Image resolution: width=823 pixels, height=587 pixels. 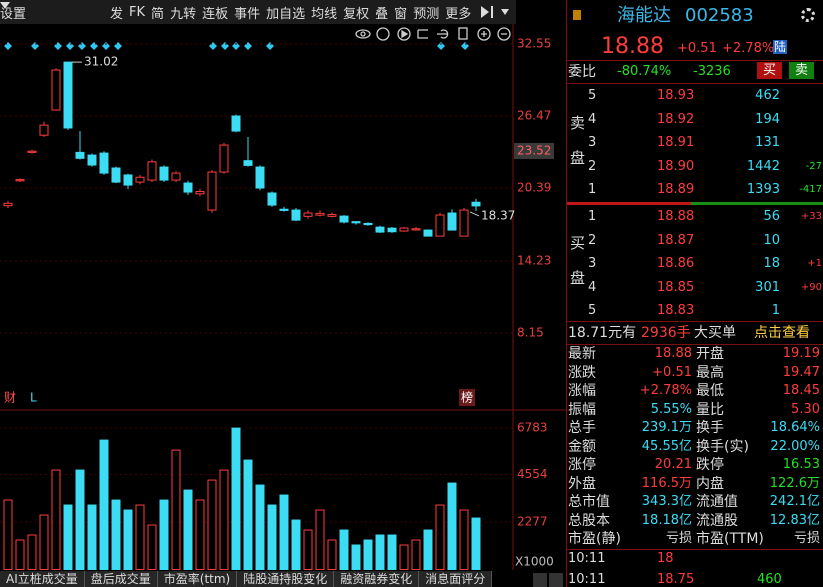 What do you see at coordinates (377, 579) in the screenshot?
I see `indicator-tab: 融资融券变化` at bounding box center [377, 579].